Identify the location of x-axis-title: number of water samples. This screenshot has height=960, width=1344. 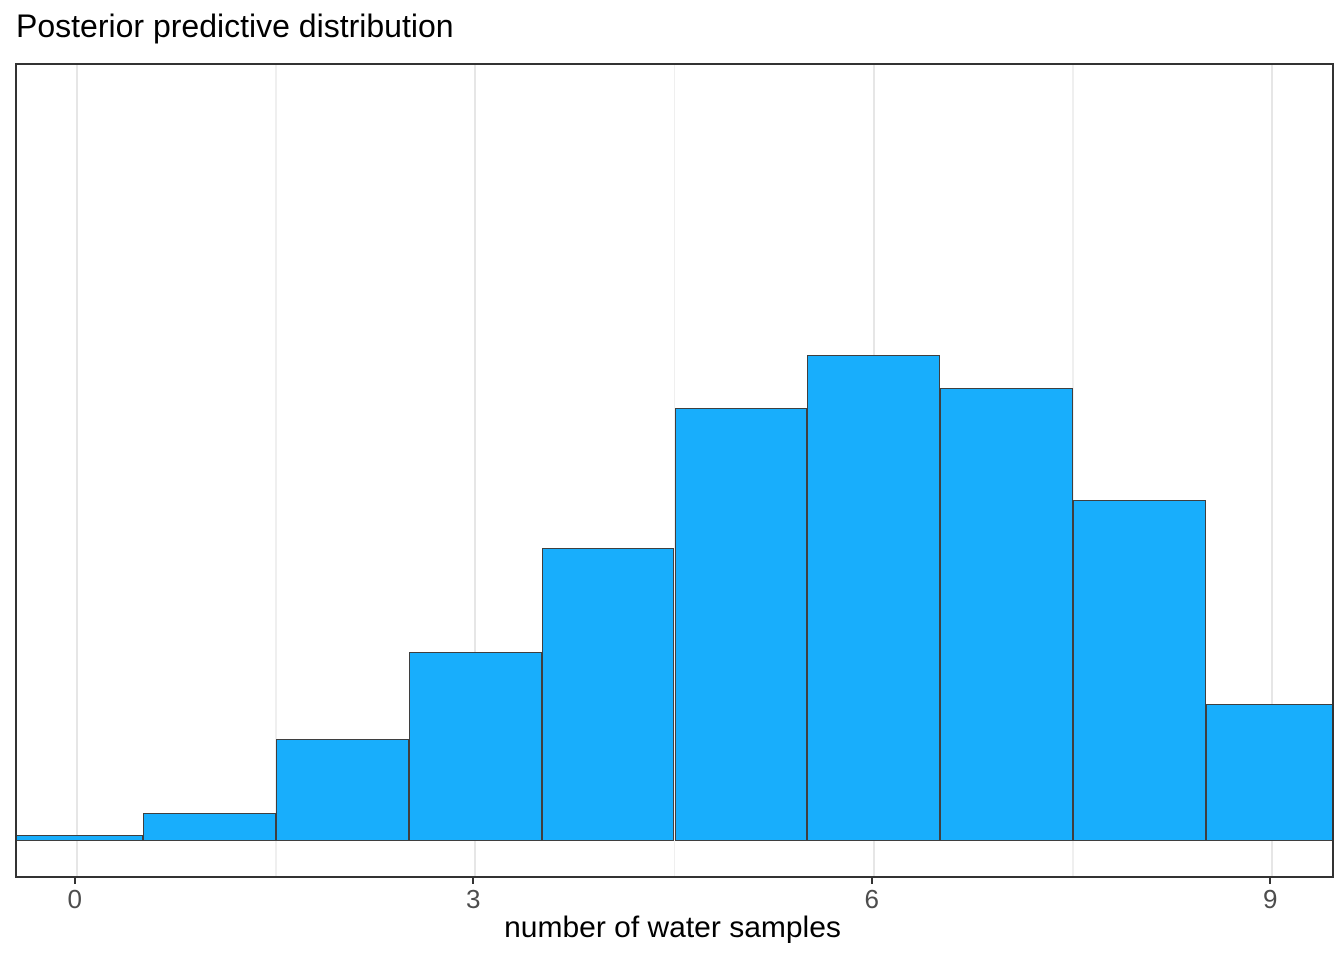
(672, 927).